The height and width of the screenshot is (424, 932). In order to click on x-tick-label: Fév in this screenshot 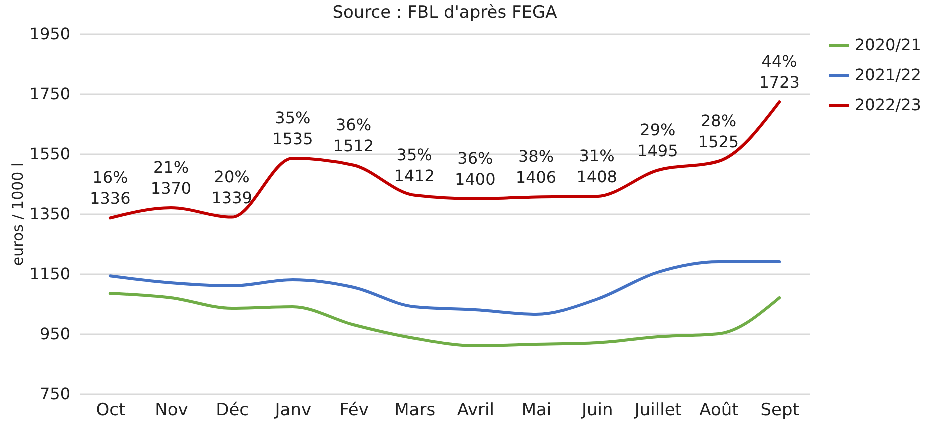, I will do `click(354, 410)`.